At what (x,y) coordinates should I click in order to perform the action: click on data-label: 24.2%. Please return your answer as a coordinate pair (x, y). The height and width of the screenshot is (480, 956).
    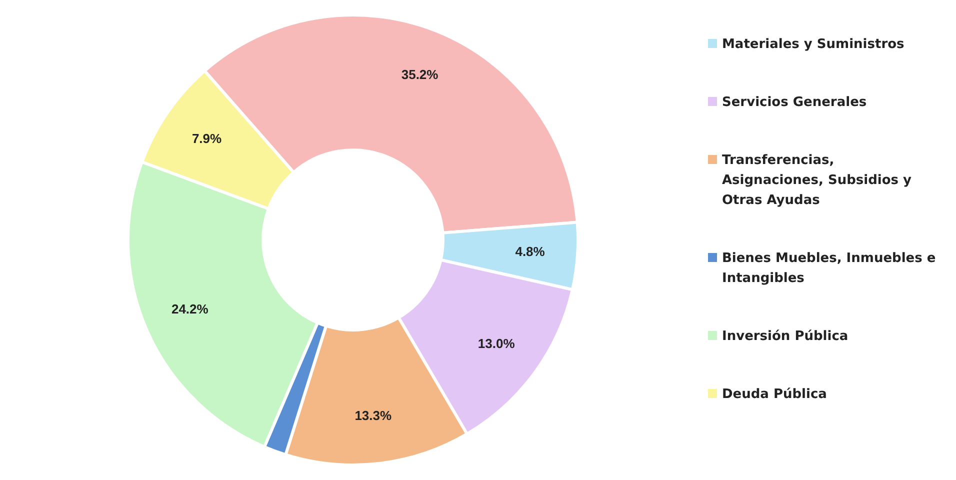
    Looking at the image, I should click on (190, 309).